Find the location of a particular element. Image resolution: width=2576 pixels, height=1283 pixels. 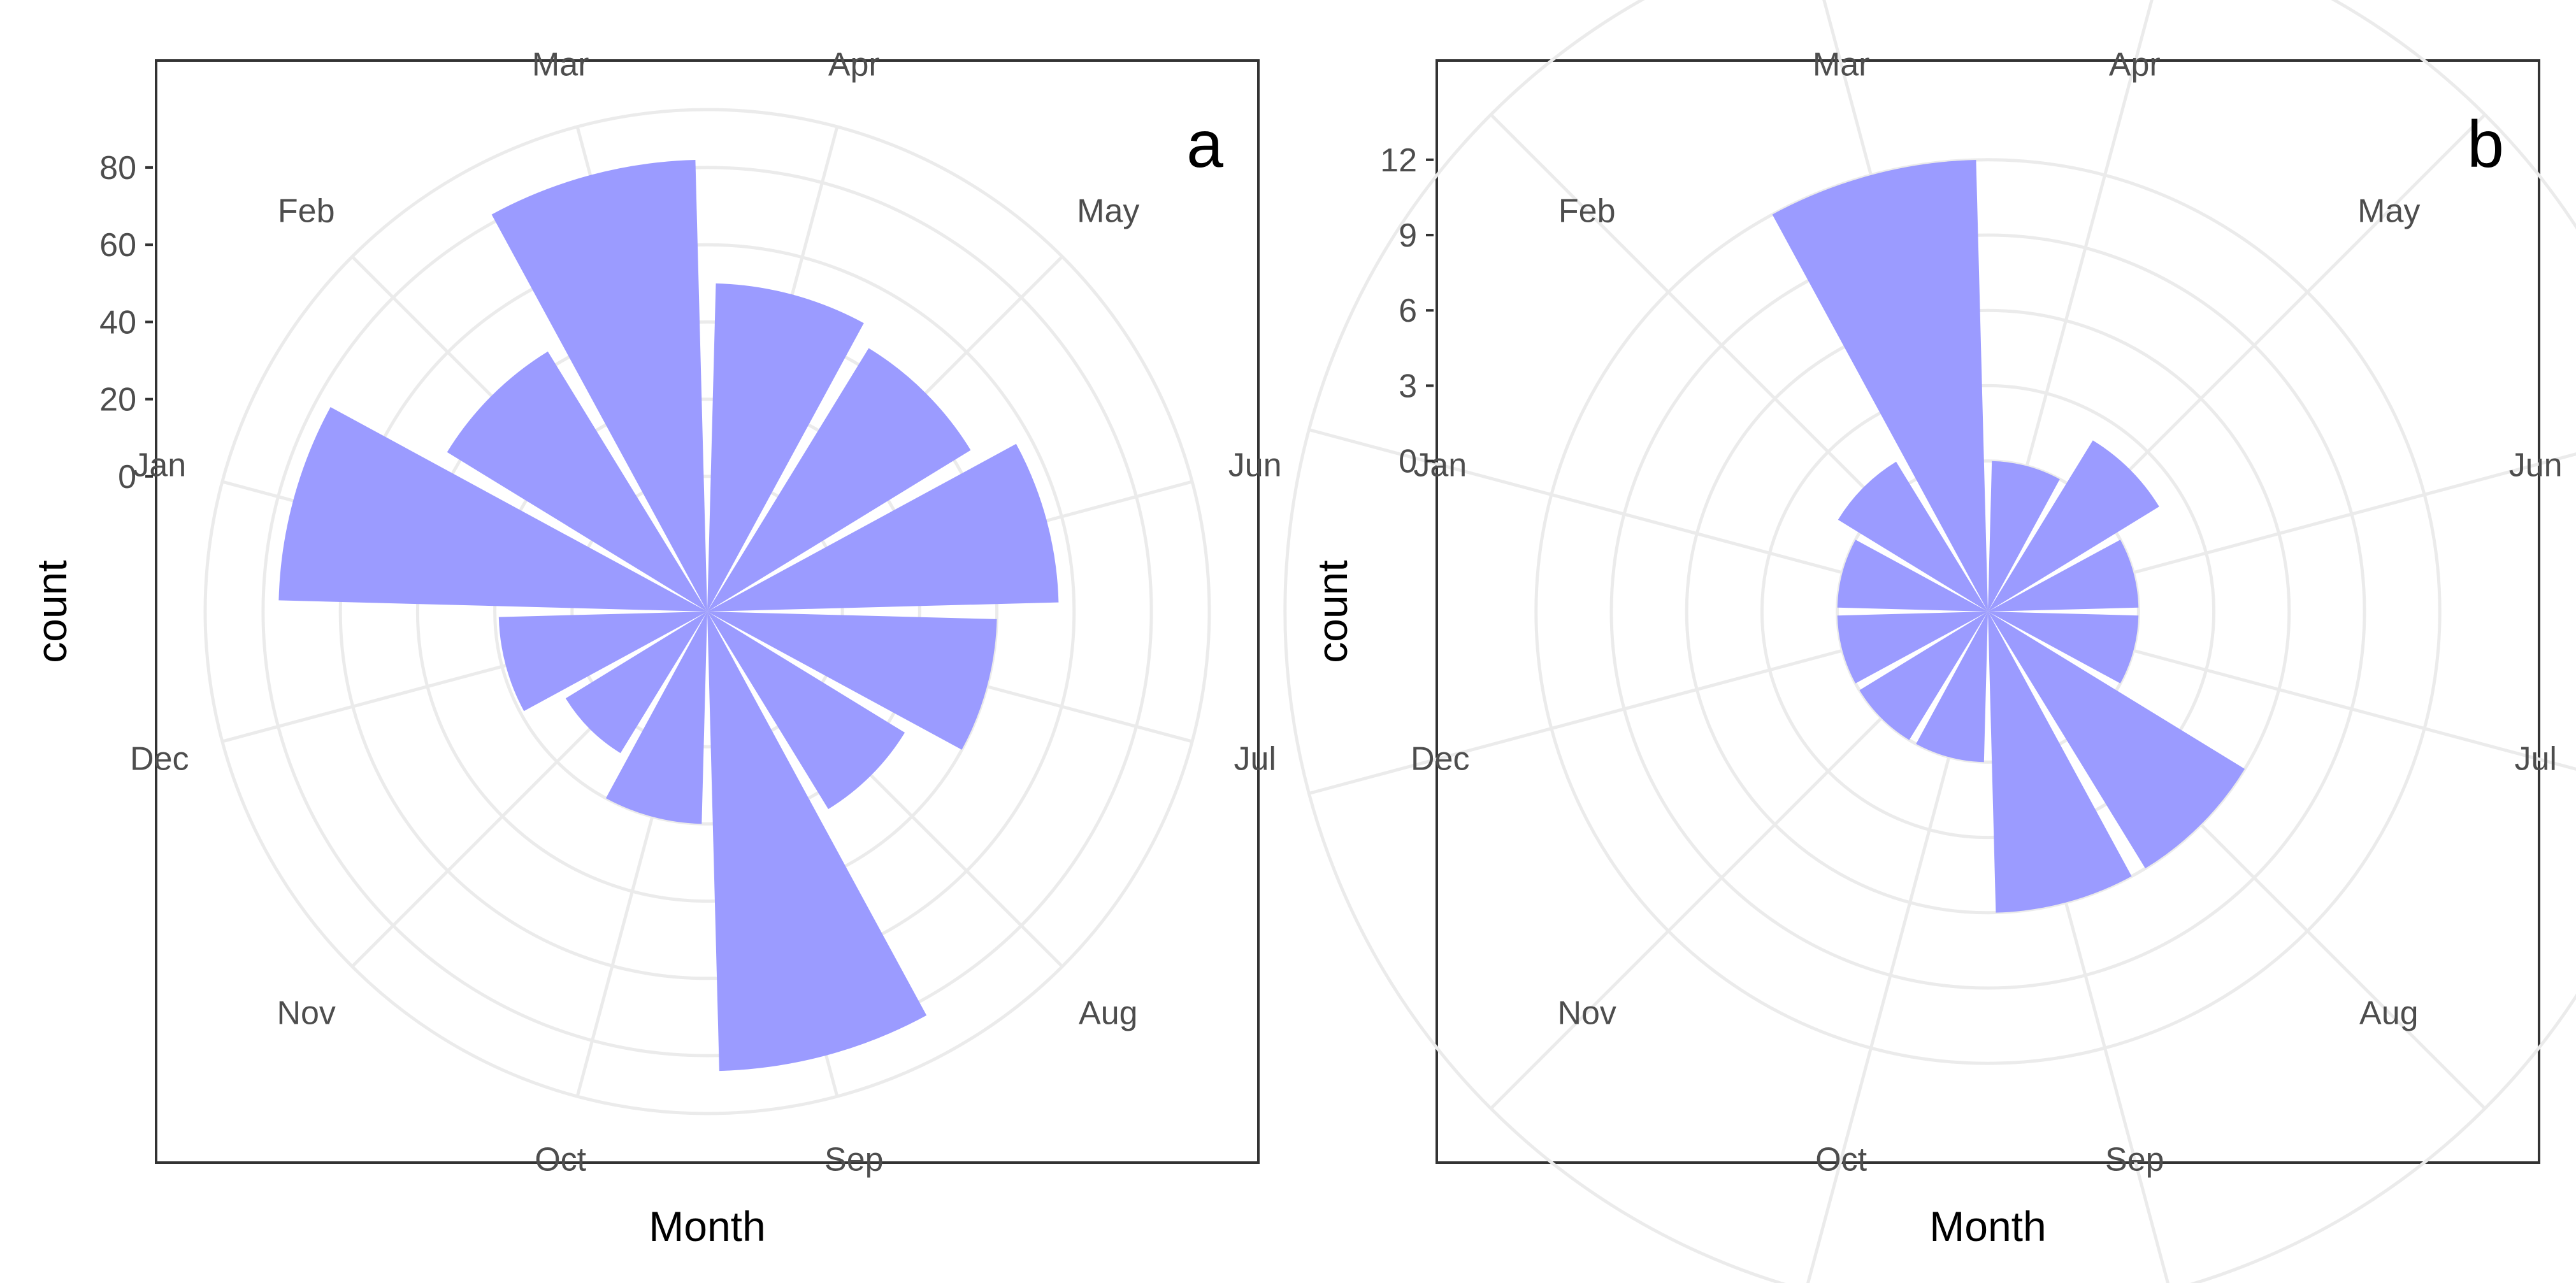

panel-a-tag: a is located at coordinates (1204, 145).